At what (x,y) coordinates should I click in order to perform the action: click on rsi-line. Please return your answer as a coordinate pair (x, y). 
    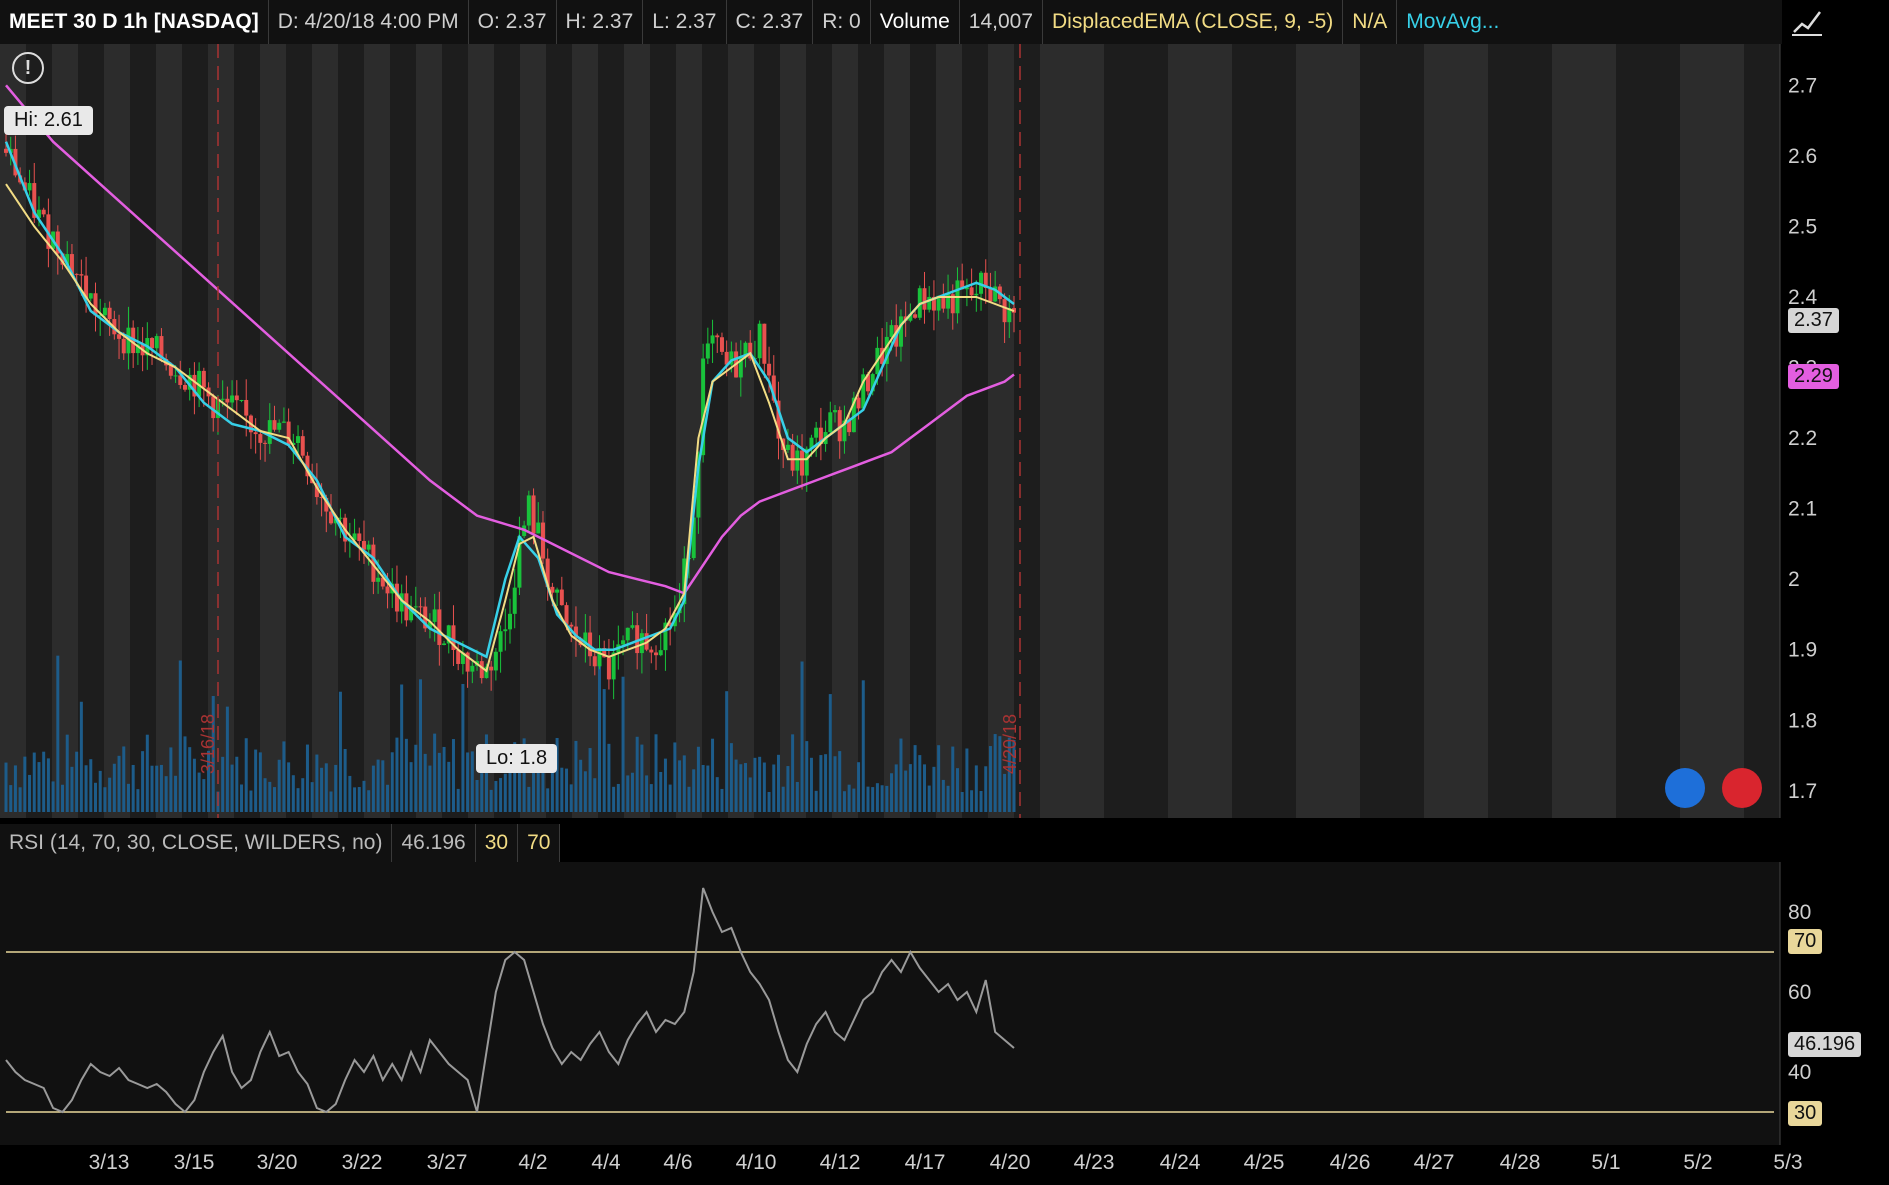
    Looking at the image, I should click on (510, 1000).